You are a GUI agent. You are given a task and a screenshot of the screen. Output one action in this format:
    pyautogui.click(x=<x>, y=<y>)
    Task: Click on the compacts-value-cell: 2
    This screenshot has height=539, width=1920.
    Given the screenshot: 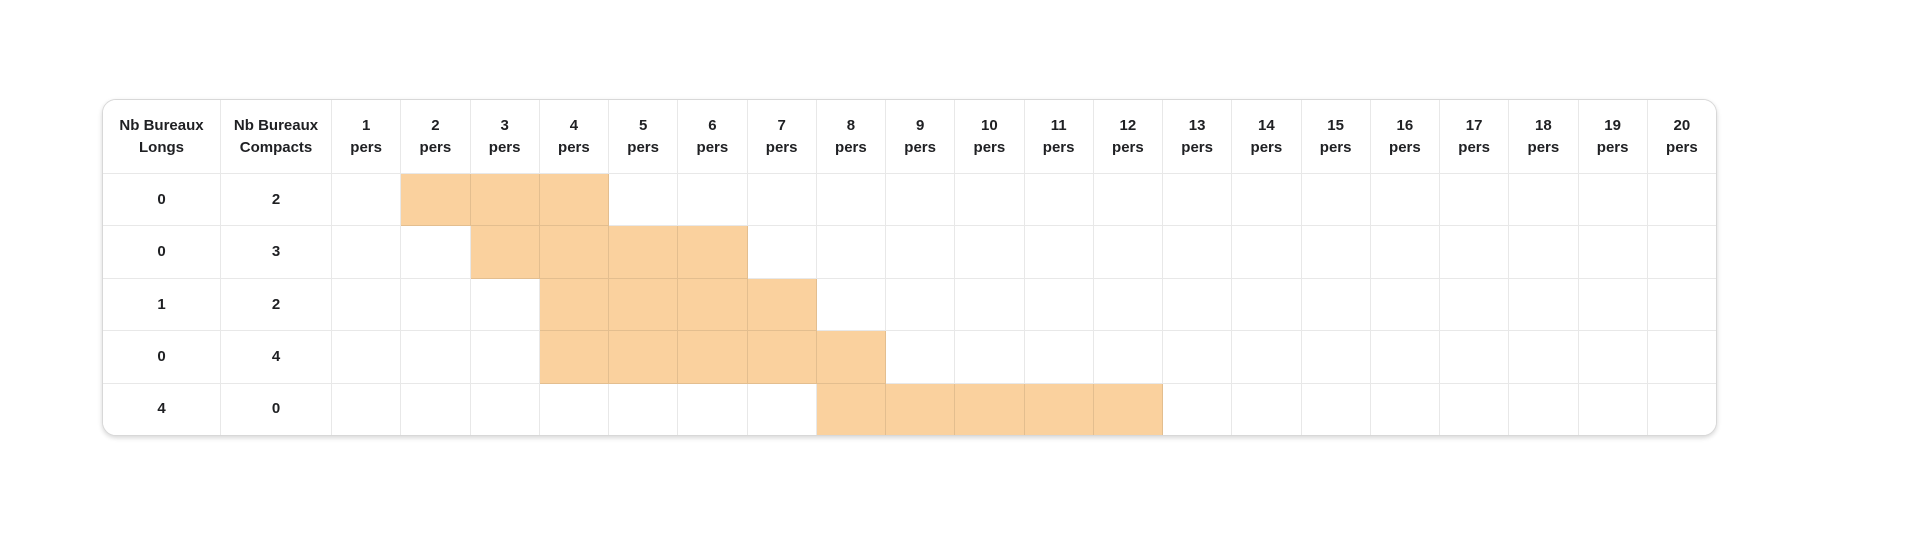 What is the action you would take?
    pyautogui.click(x=276, y=305)
    